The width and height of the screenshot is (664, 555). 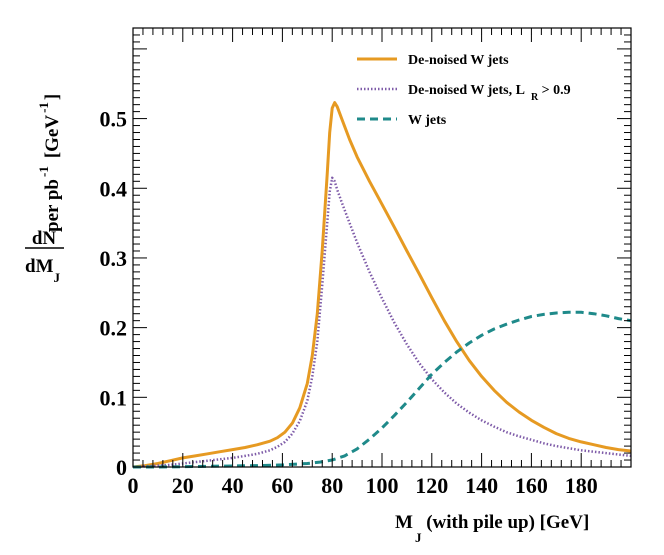 What do you see at coordinates (133, 485) in the screenshot?
I see `x-tick-label: 0` at bounding box center [133, 485].